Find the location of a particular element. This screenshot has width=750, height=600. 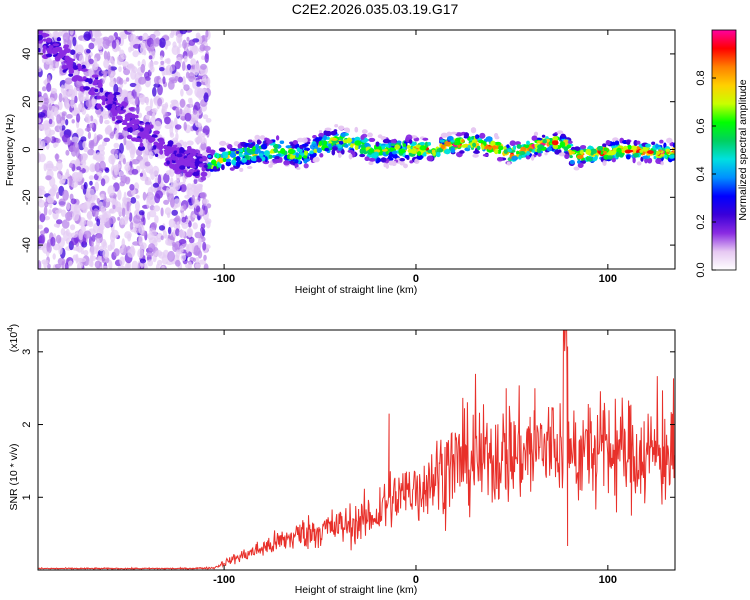

colorbar-tick-label: 0.4 is located at coordinates (701, 173).